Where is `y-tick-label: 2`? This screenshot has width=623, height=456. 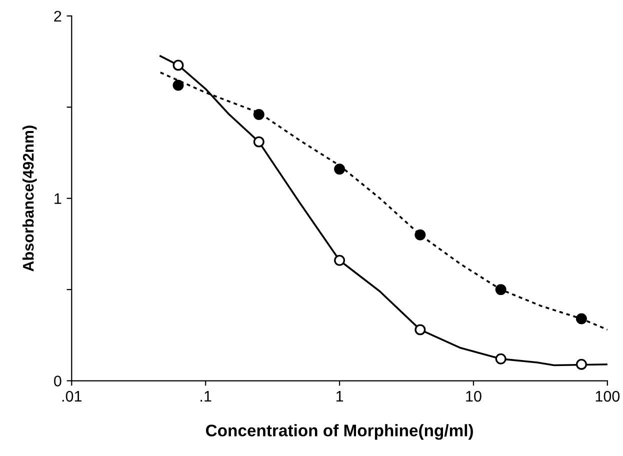
y-tick-label: 2 is located at coordinates (58, 16).